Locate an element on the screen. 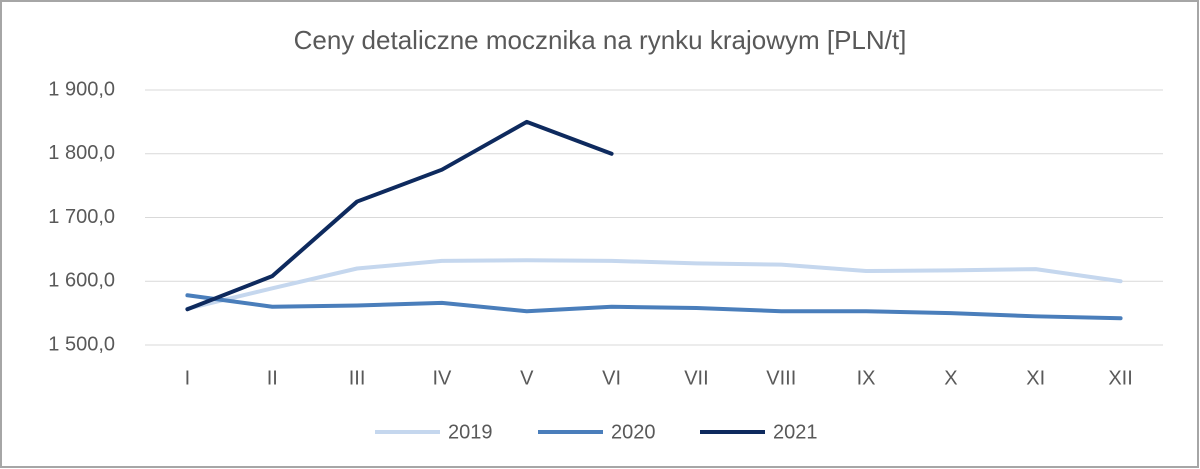  x-tick-label: V is located at coordinates (527, 378).